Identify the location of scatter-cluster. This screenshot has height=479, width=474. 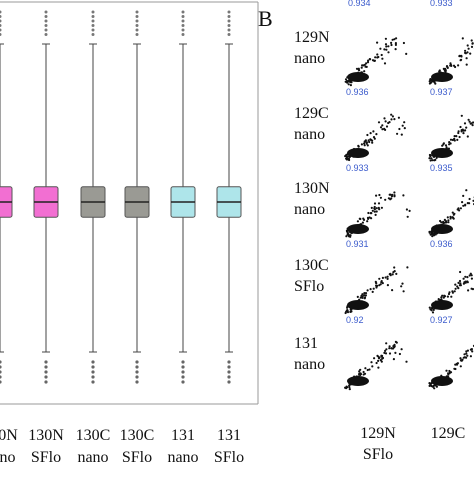
(442, 229).